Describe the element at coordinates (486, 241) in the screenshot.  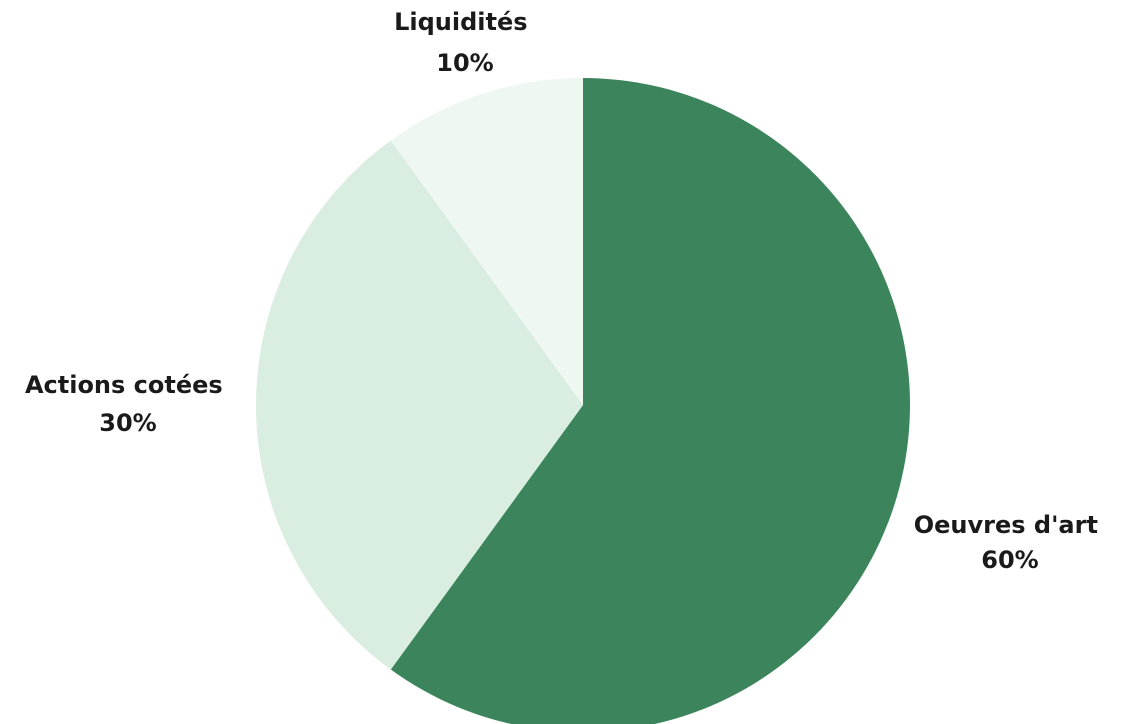
I see `pie-slice-liquidites` at that location.